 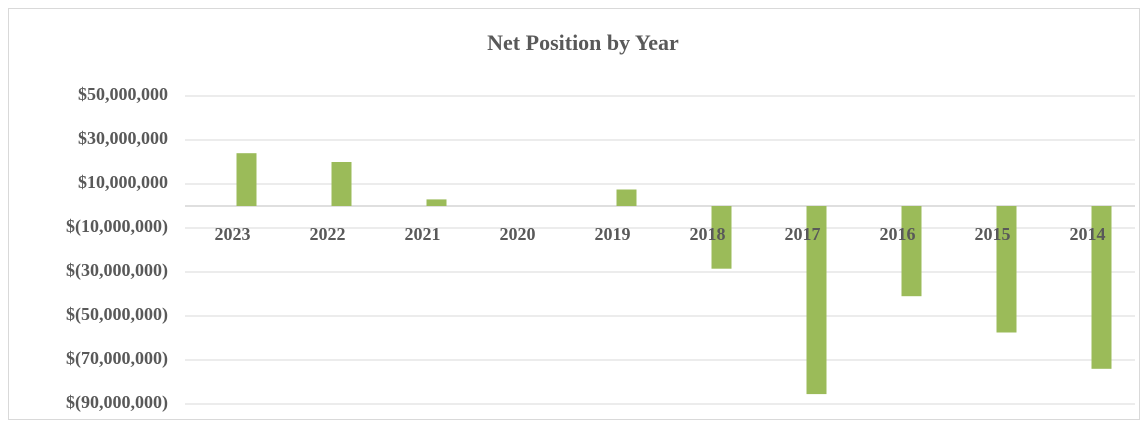 What do you see at coordinates (898, 234) in the screenshot?
I see `x-tick-label: 2016` at bounding box center [898, 234].